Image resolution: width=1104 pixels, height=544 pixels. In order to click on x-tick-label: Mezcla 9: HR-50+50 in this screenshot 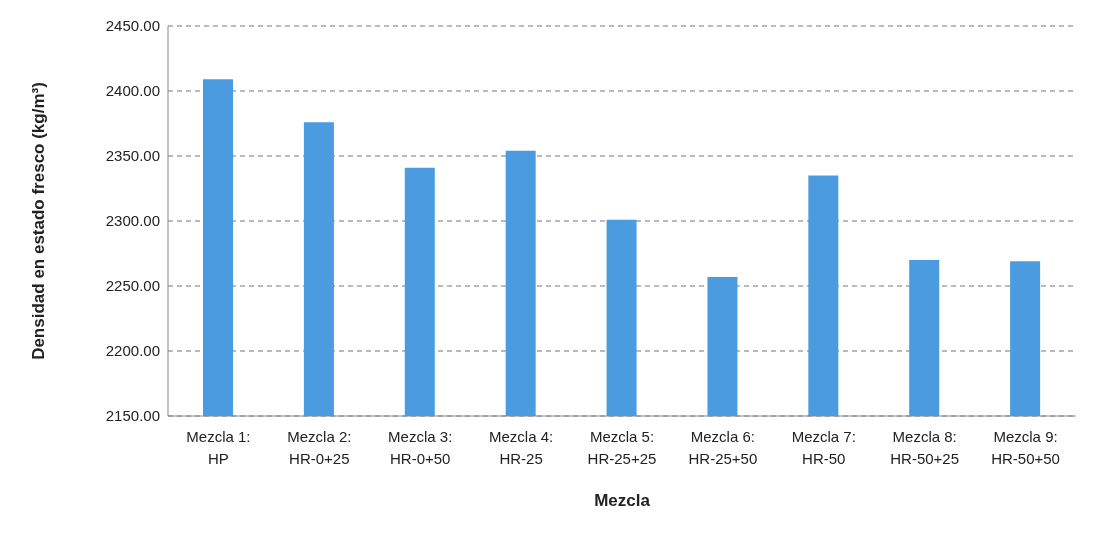, I will do `click(1025, 447)`.